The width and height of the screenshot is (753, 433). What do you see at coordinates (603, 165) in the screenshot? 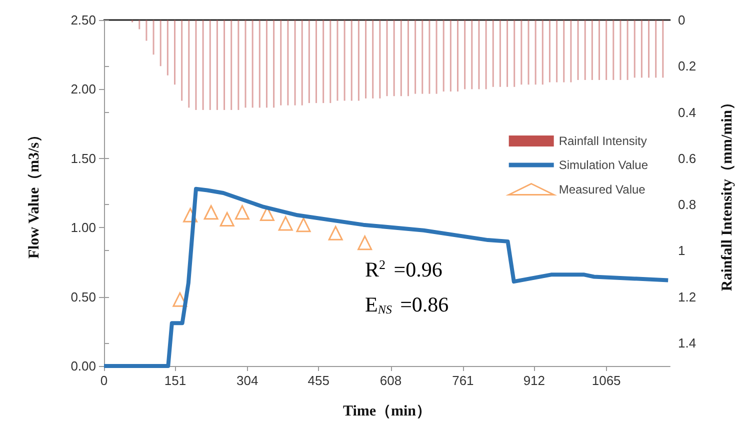
I see `legend-label: Simulation Value` at bounding box center [603, 165].